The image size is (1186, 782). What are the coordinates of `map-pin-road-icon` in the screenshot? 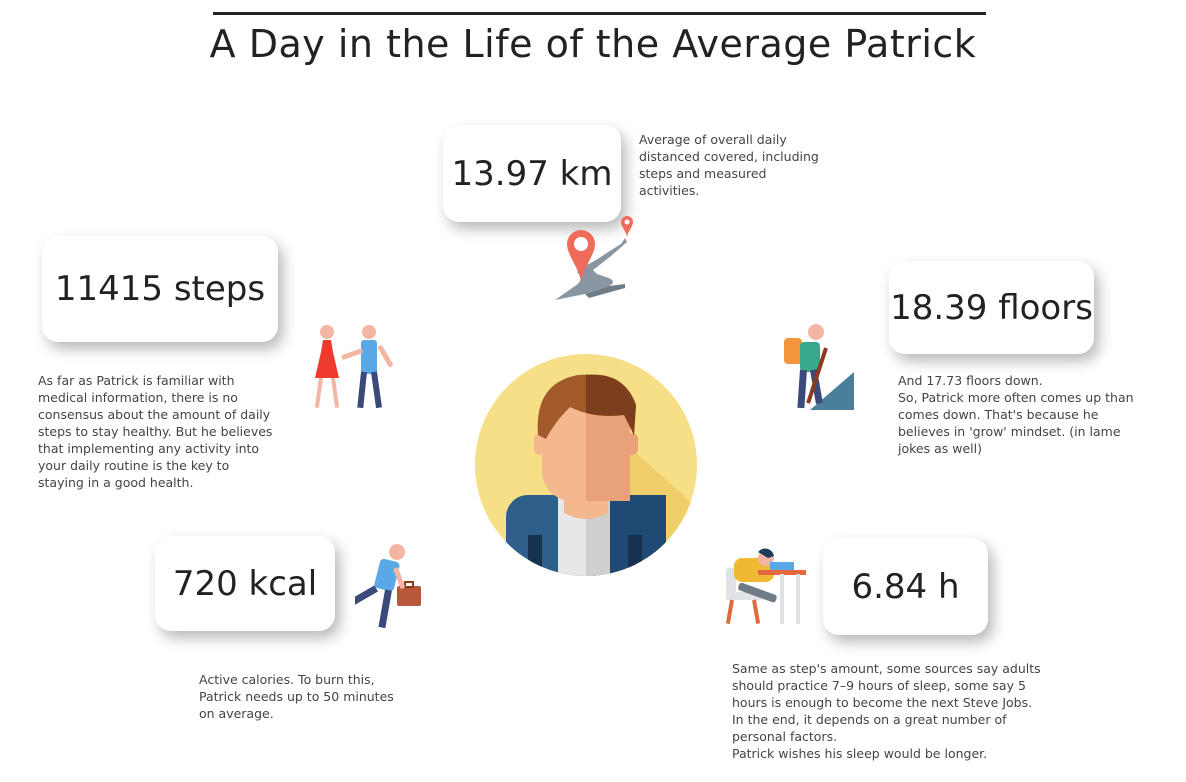 It's located at (594, 258).